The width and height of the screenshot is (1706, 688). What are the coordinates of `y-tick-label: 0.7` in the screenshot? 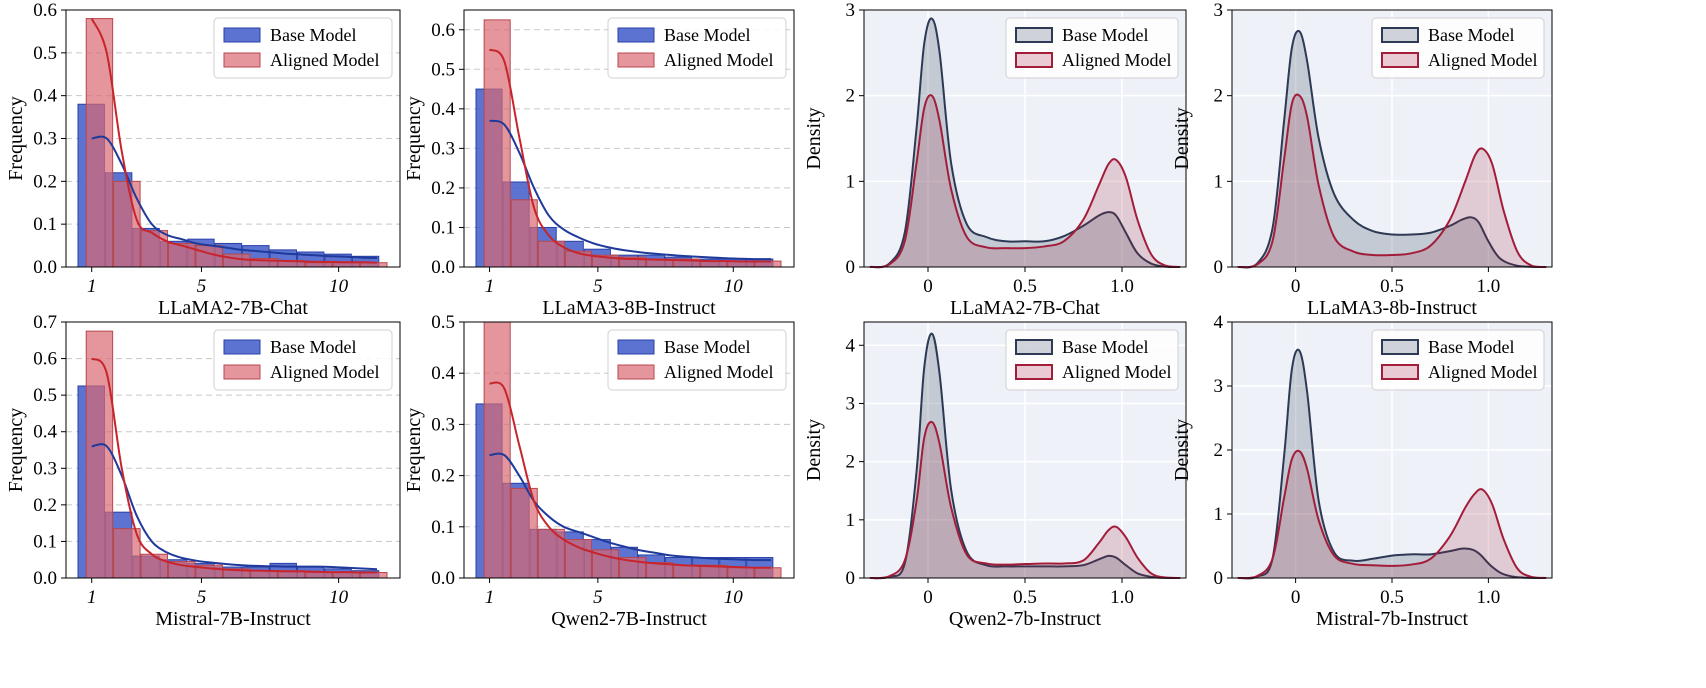 It's located at (45, 322).